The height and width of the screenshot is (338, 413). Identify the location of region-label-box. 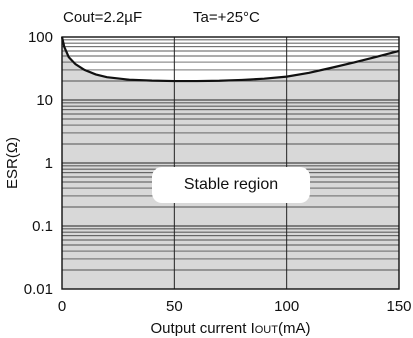
(231, 185).